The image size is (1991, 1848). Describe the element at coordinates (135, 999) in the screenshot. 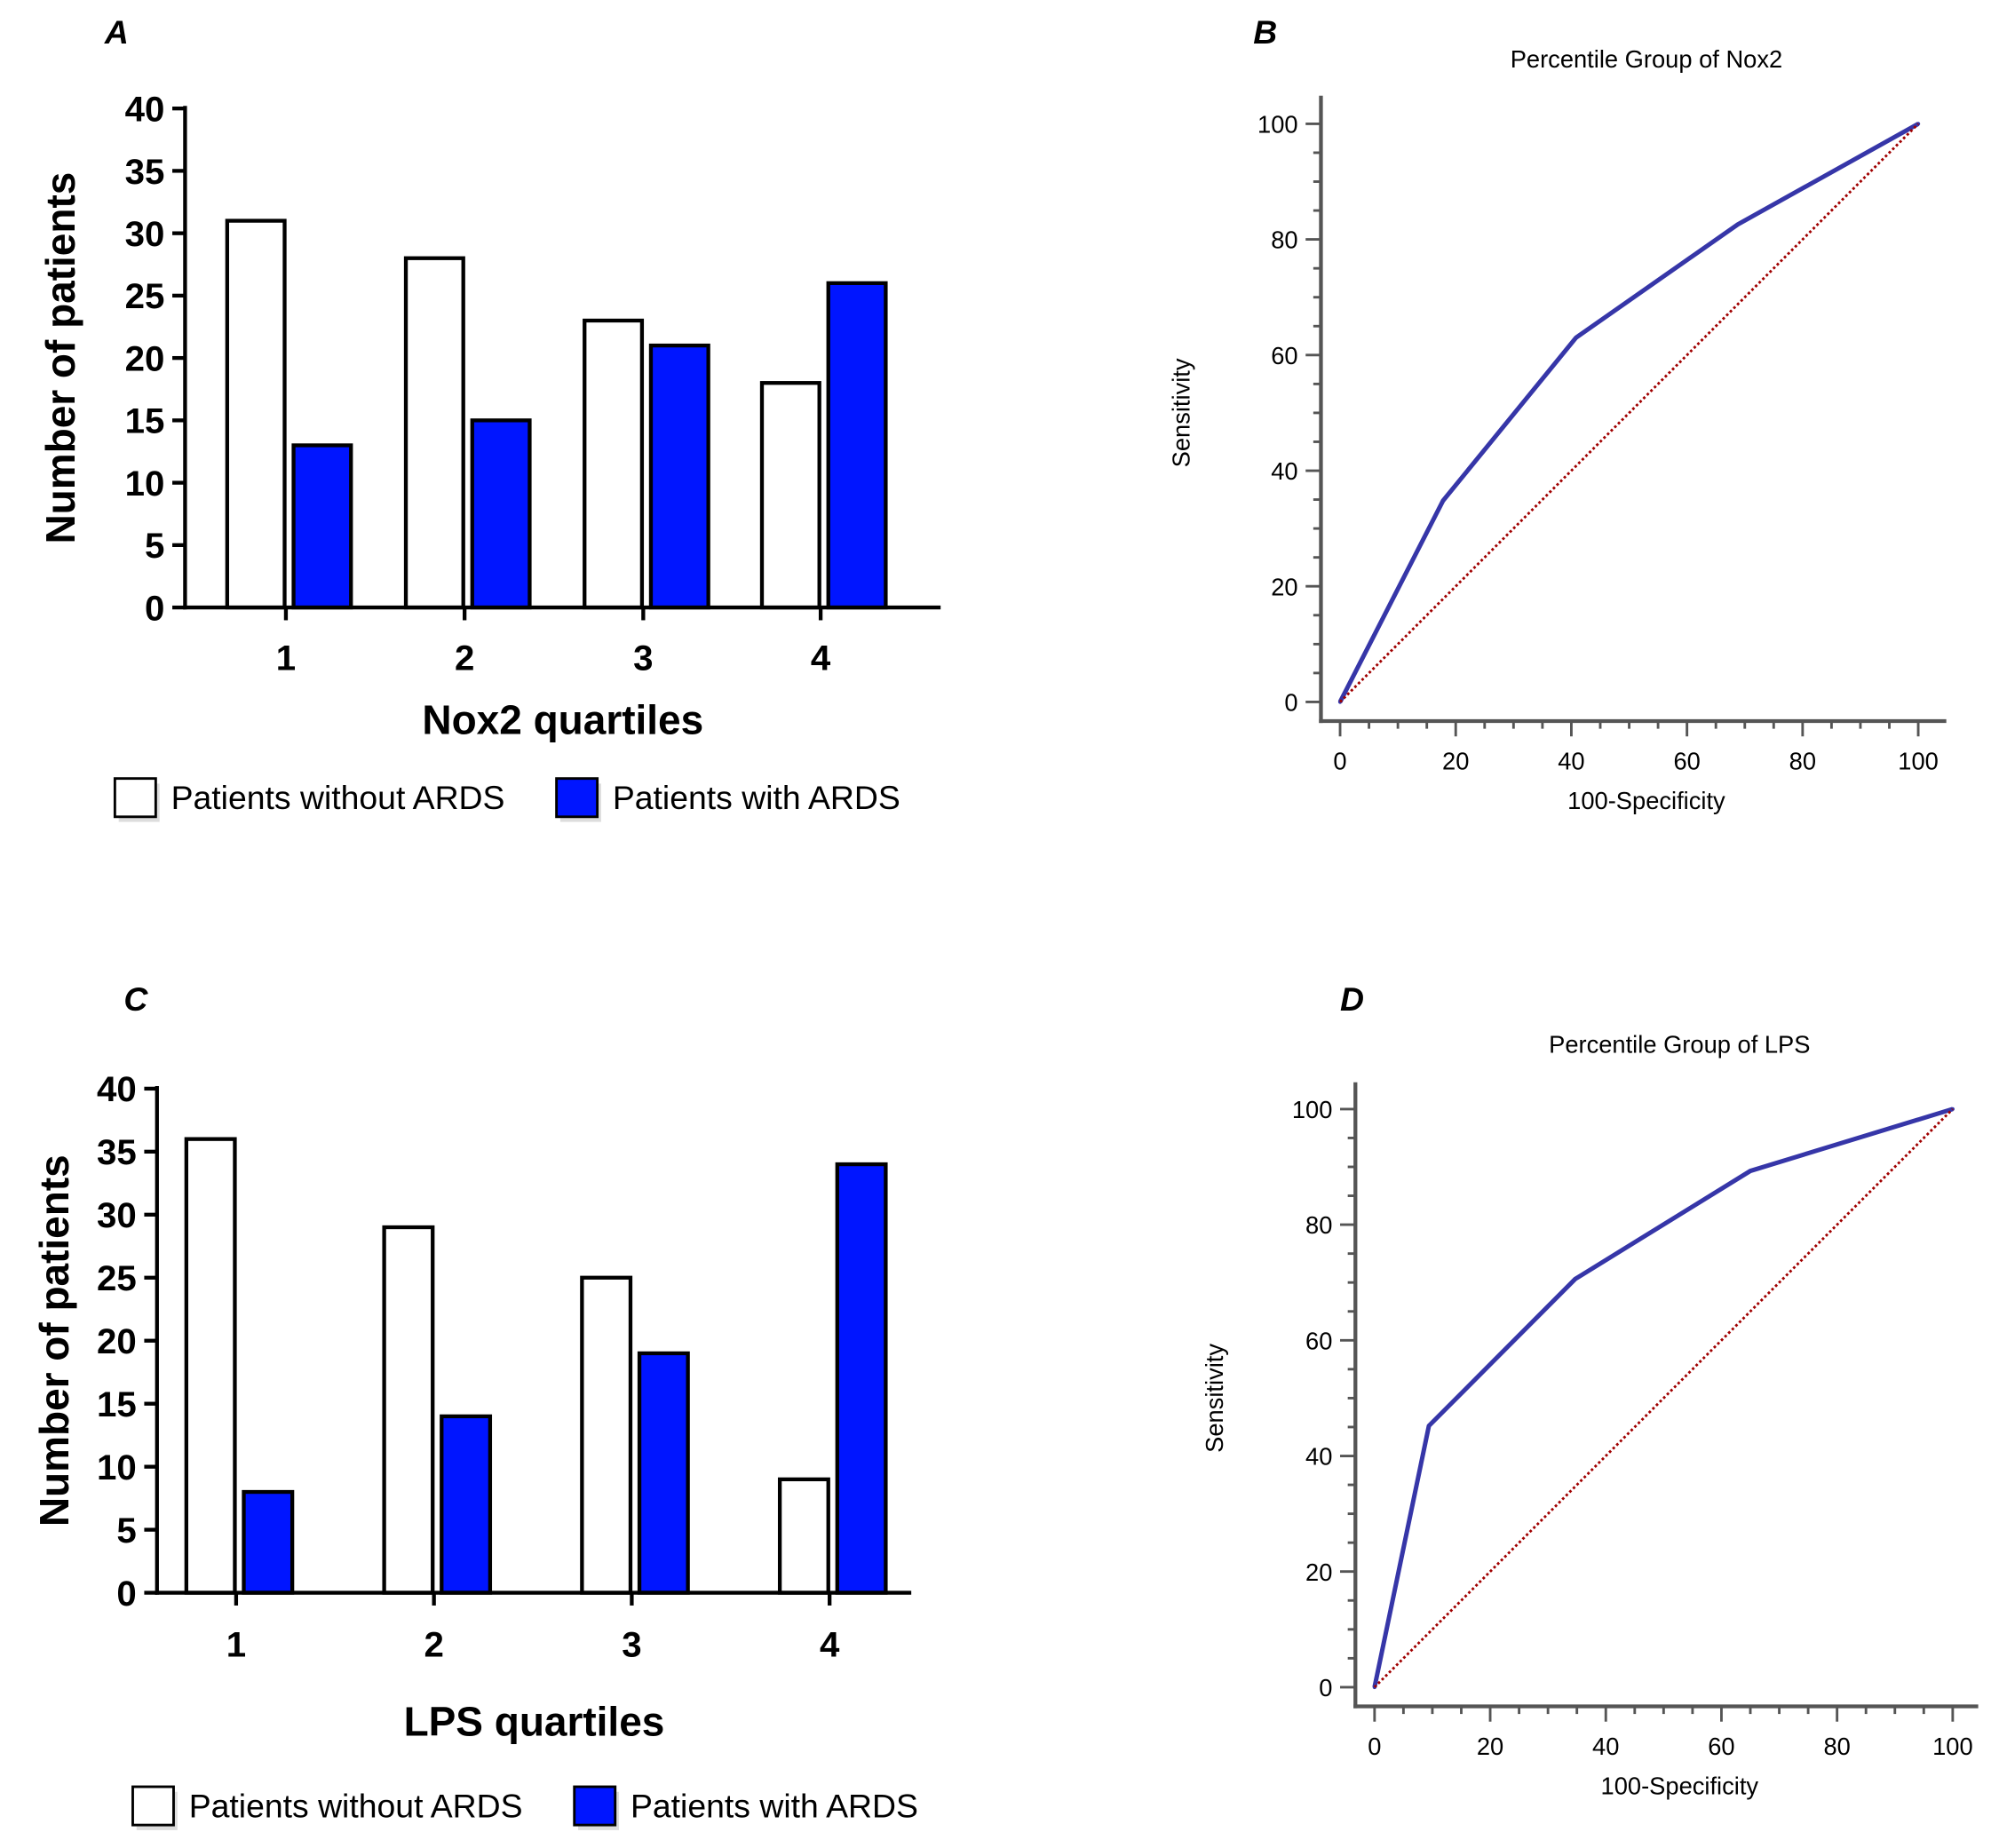

I see `panel-label-c: C` at that location.